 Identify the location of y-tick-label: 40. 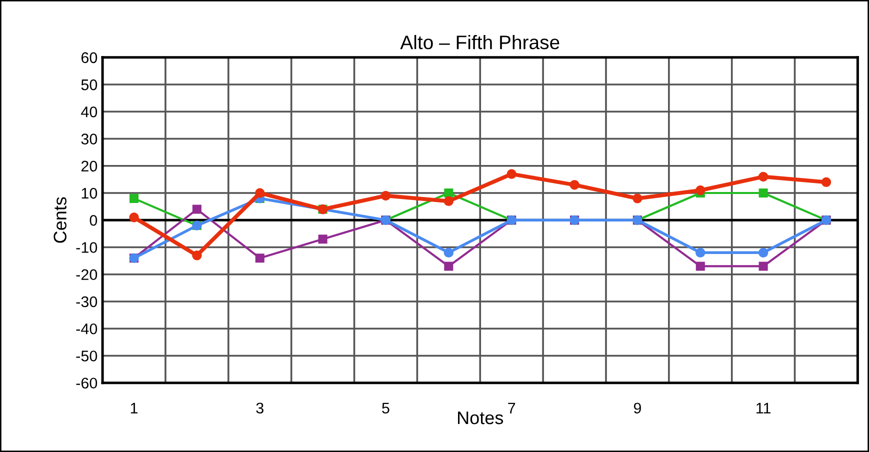
(89, 112).